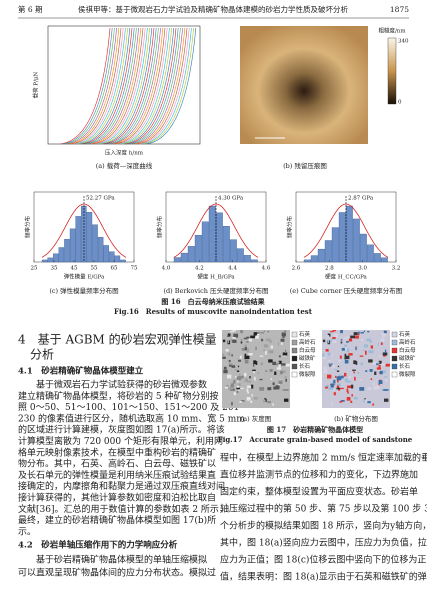 The height and width of the screenshot is (603, 427). I want to click on x-tick-label: 4.4, so click(232, 269).